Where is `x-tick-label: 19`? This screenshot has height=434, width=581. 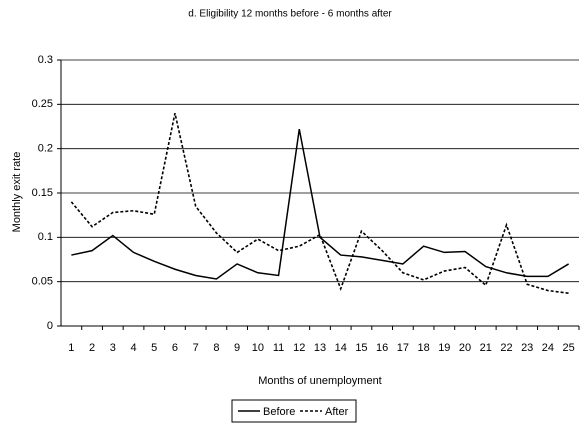
x-tick-label: 19 is located at coordinates (444, 348).